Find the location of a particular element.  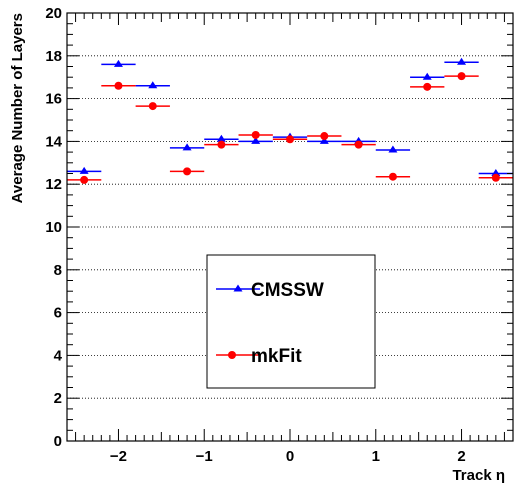

legend-mkfit-label: mkFit is located at coordinates (276, 356).